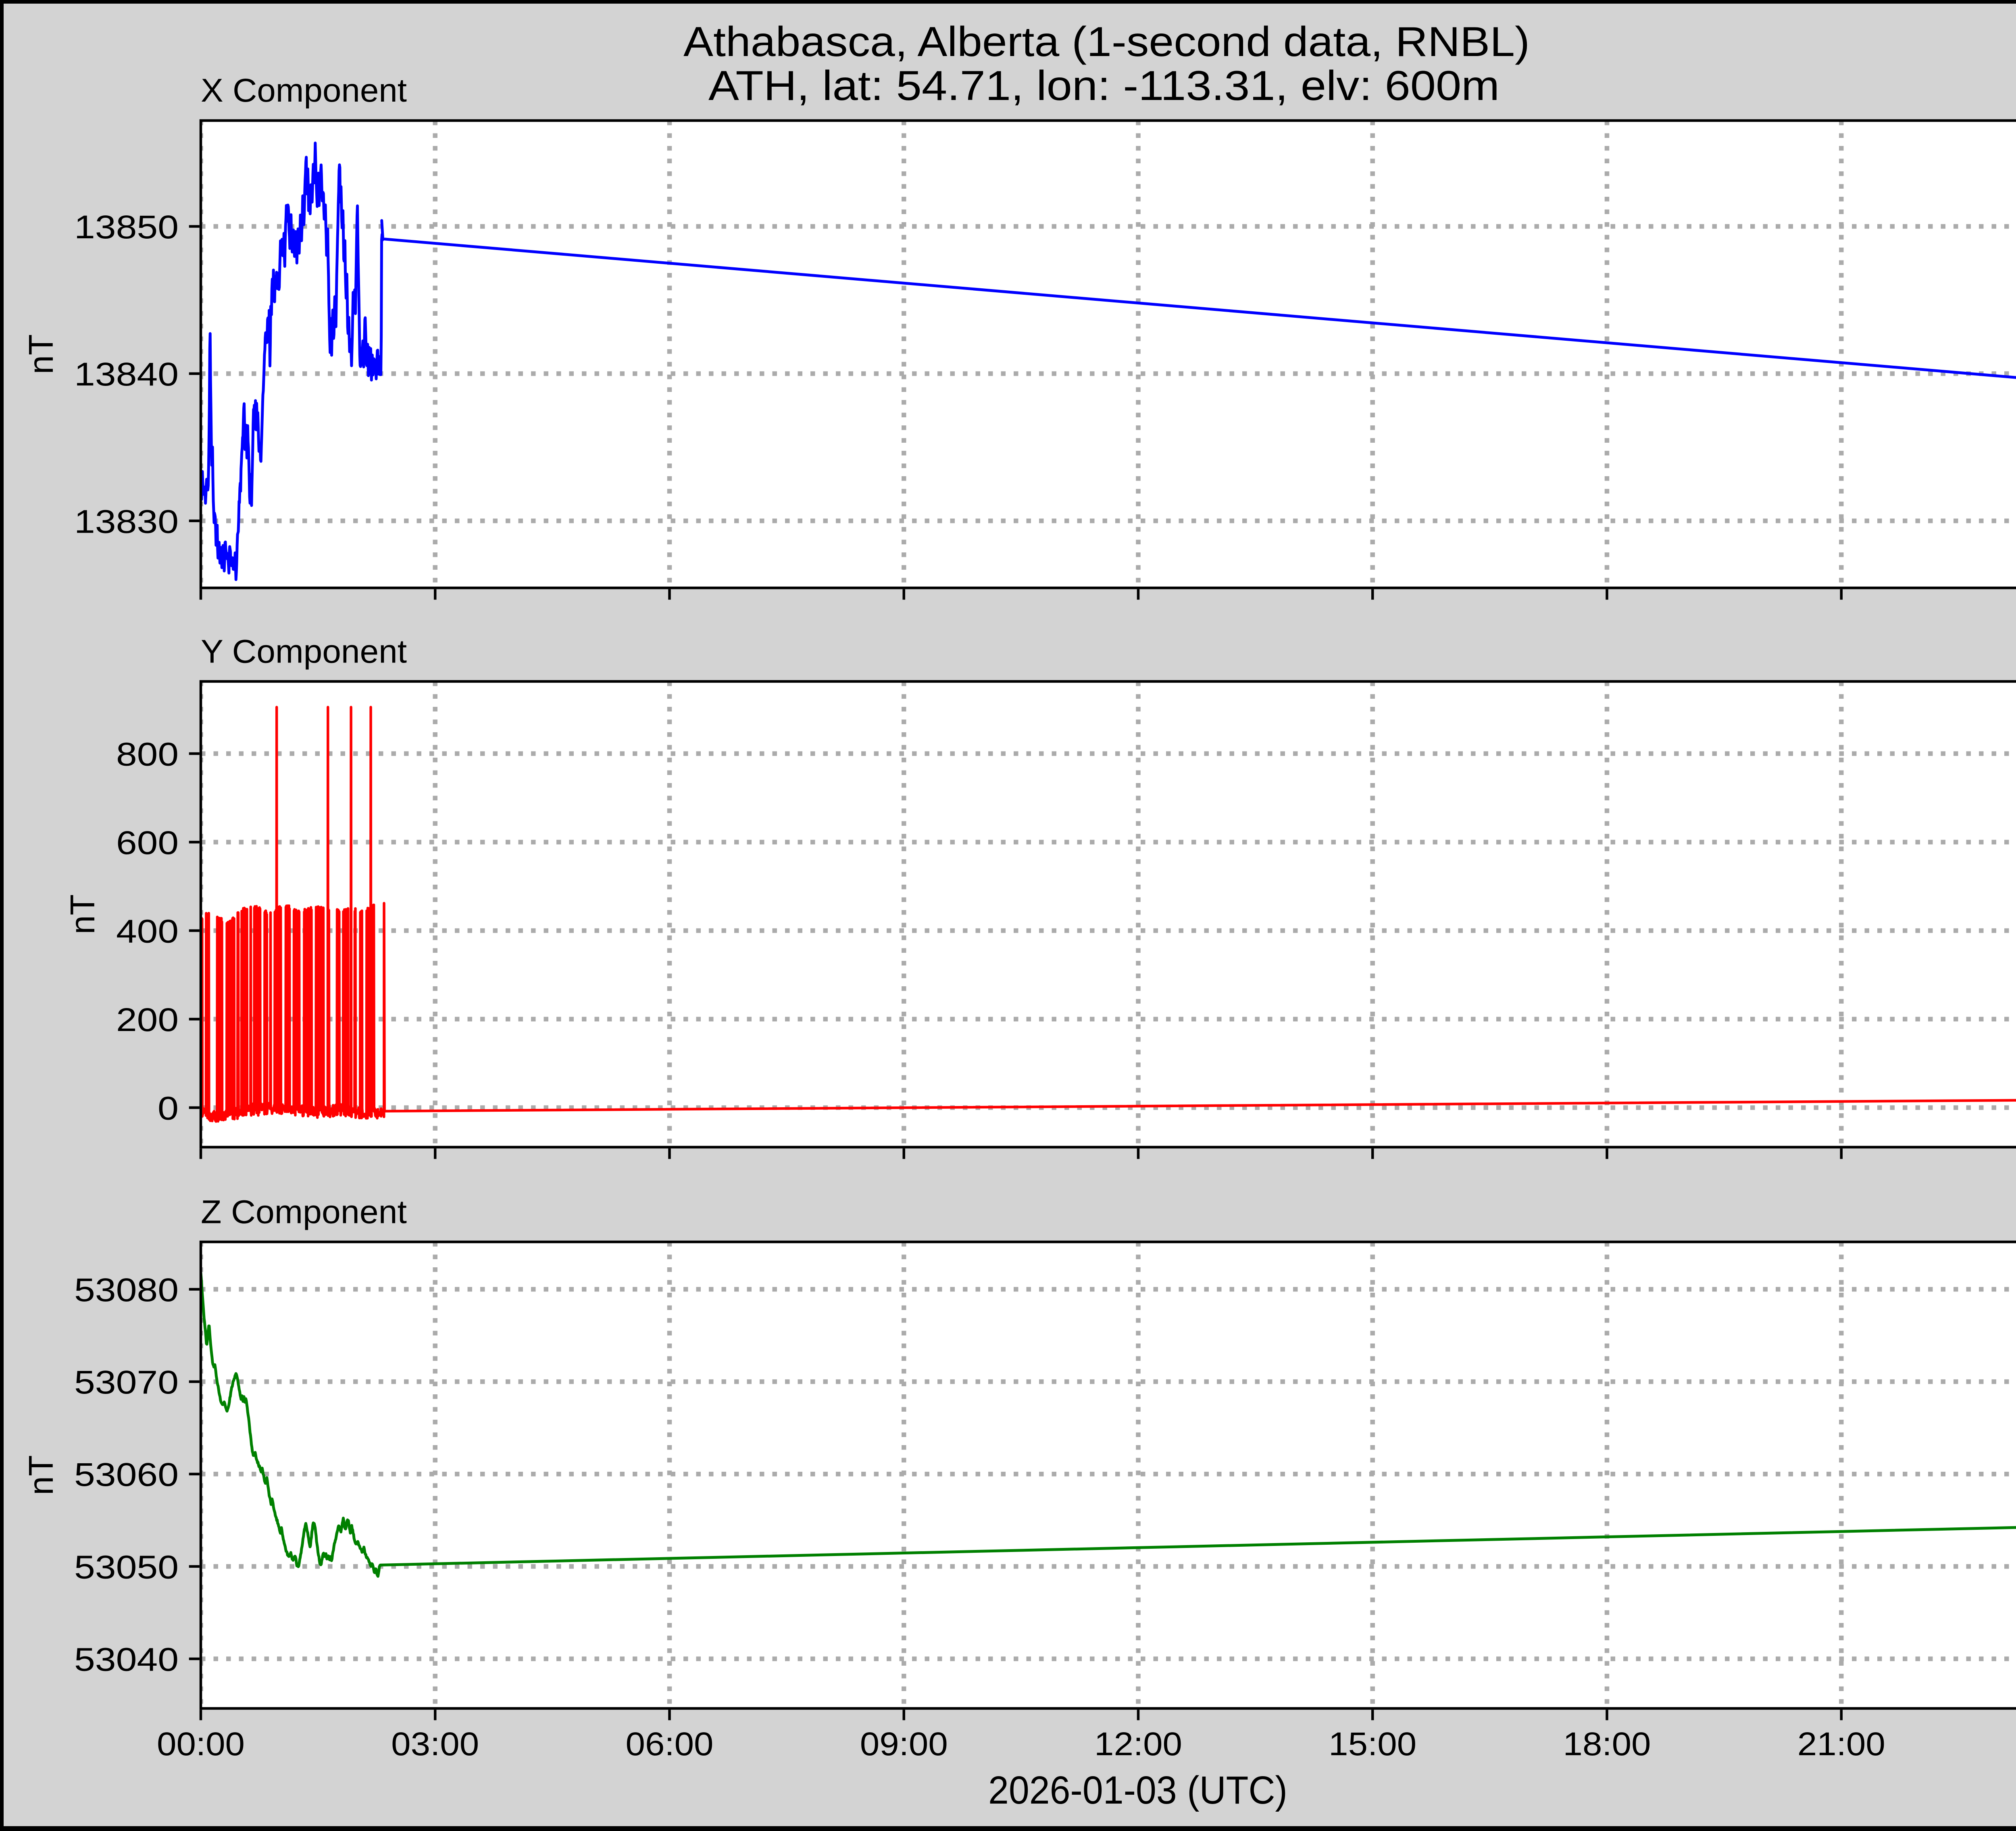 Image resolution: width=2016 pixels, height=1831 pixels. What do you see at coordinates (201, 1744) in the screenshot?
I see `svg-text: 00:00` at bounding box center [201, 1744].